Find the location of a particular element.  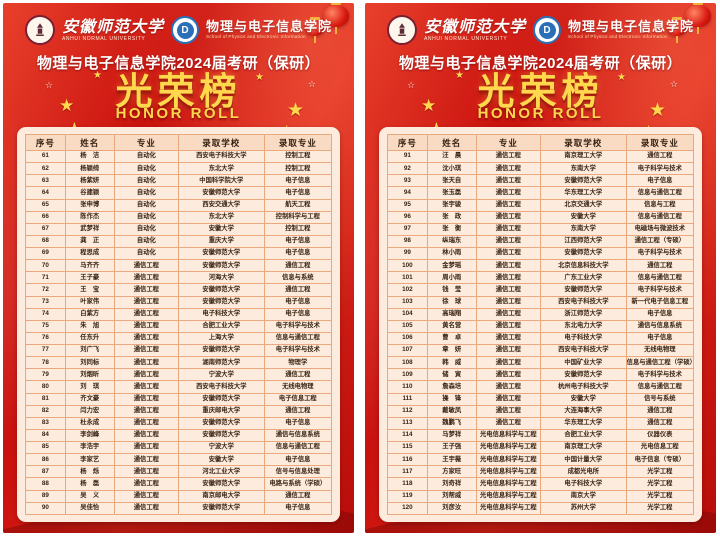

table-row: 108 韩 威通信工程 中国矿业大学 信息与通信工程（学硕） is located at coordinates (541, 363).